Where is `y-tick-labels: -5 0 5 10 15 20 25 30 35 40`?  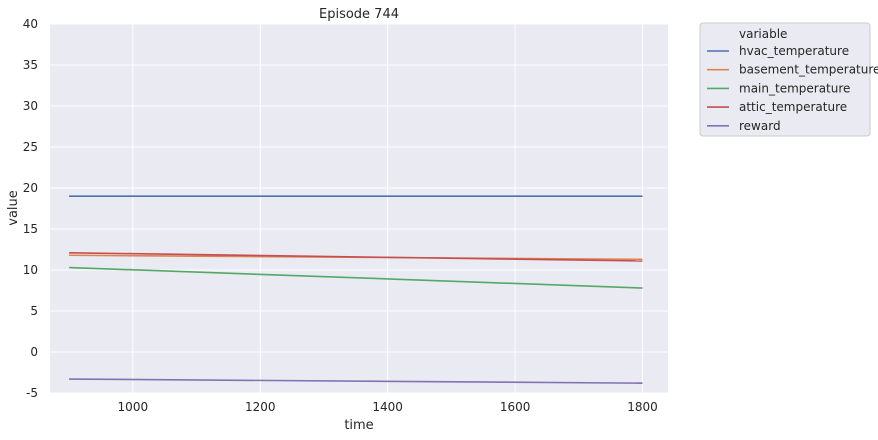 y-tick-labels: -5 0 5 10 15 20 25 30 35 40 is located at coordinates (30, 208).